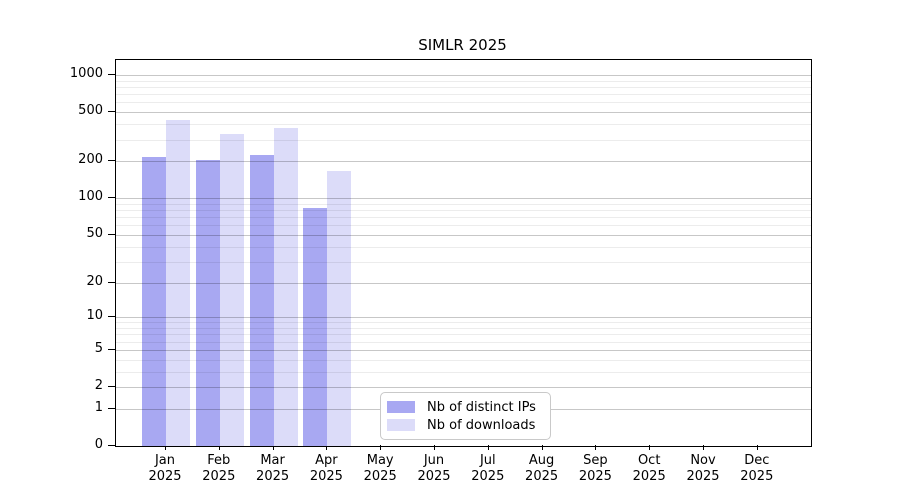 This screenshot has width=900, height=500. I want to click on x-label-month: Jan, so click(165, 460).